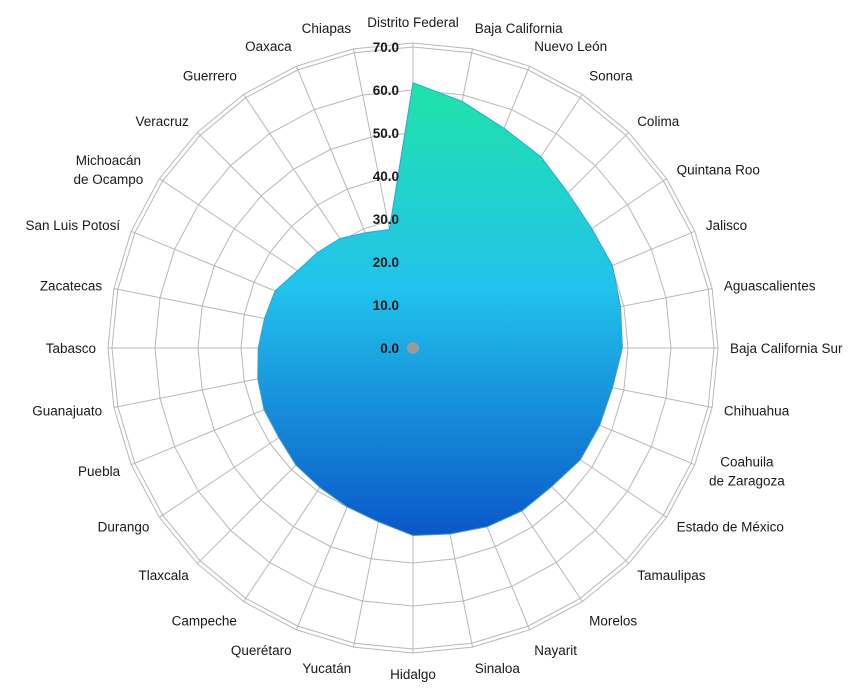 This screenshot has width=868, height=692. Describe the element at coordinates (555, 650) in the screenshot. I see `category-label: Nayarit` at that location.